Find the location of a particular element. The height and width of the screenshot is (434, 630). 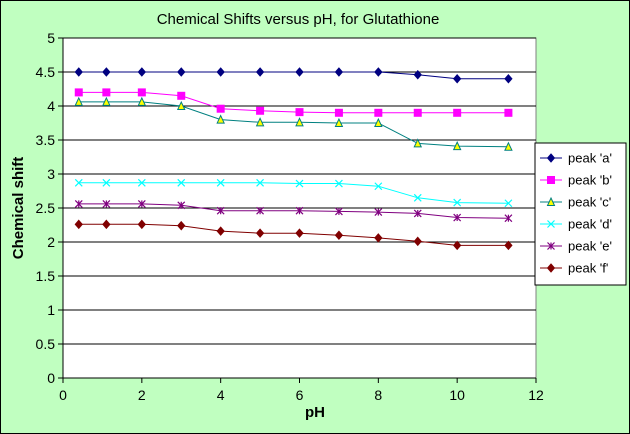

legend-label: peak 'c' is located at coordinates (589, 202).